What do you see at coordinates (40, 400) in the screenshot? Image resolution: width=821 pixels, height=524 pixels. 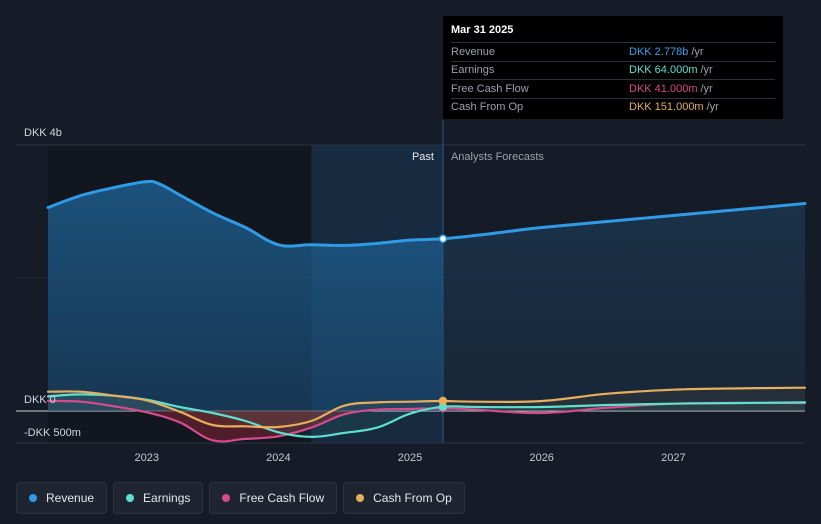 I see `y-axis-label: DKK 0` at bounding box center [40, 400].